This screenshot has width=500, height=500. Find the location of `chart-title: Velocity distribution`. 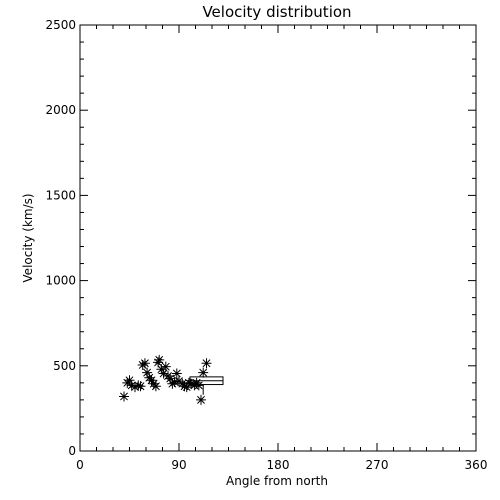

chart-title: Velocity distribution is located at coordinates (276, 12).